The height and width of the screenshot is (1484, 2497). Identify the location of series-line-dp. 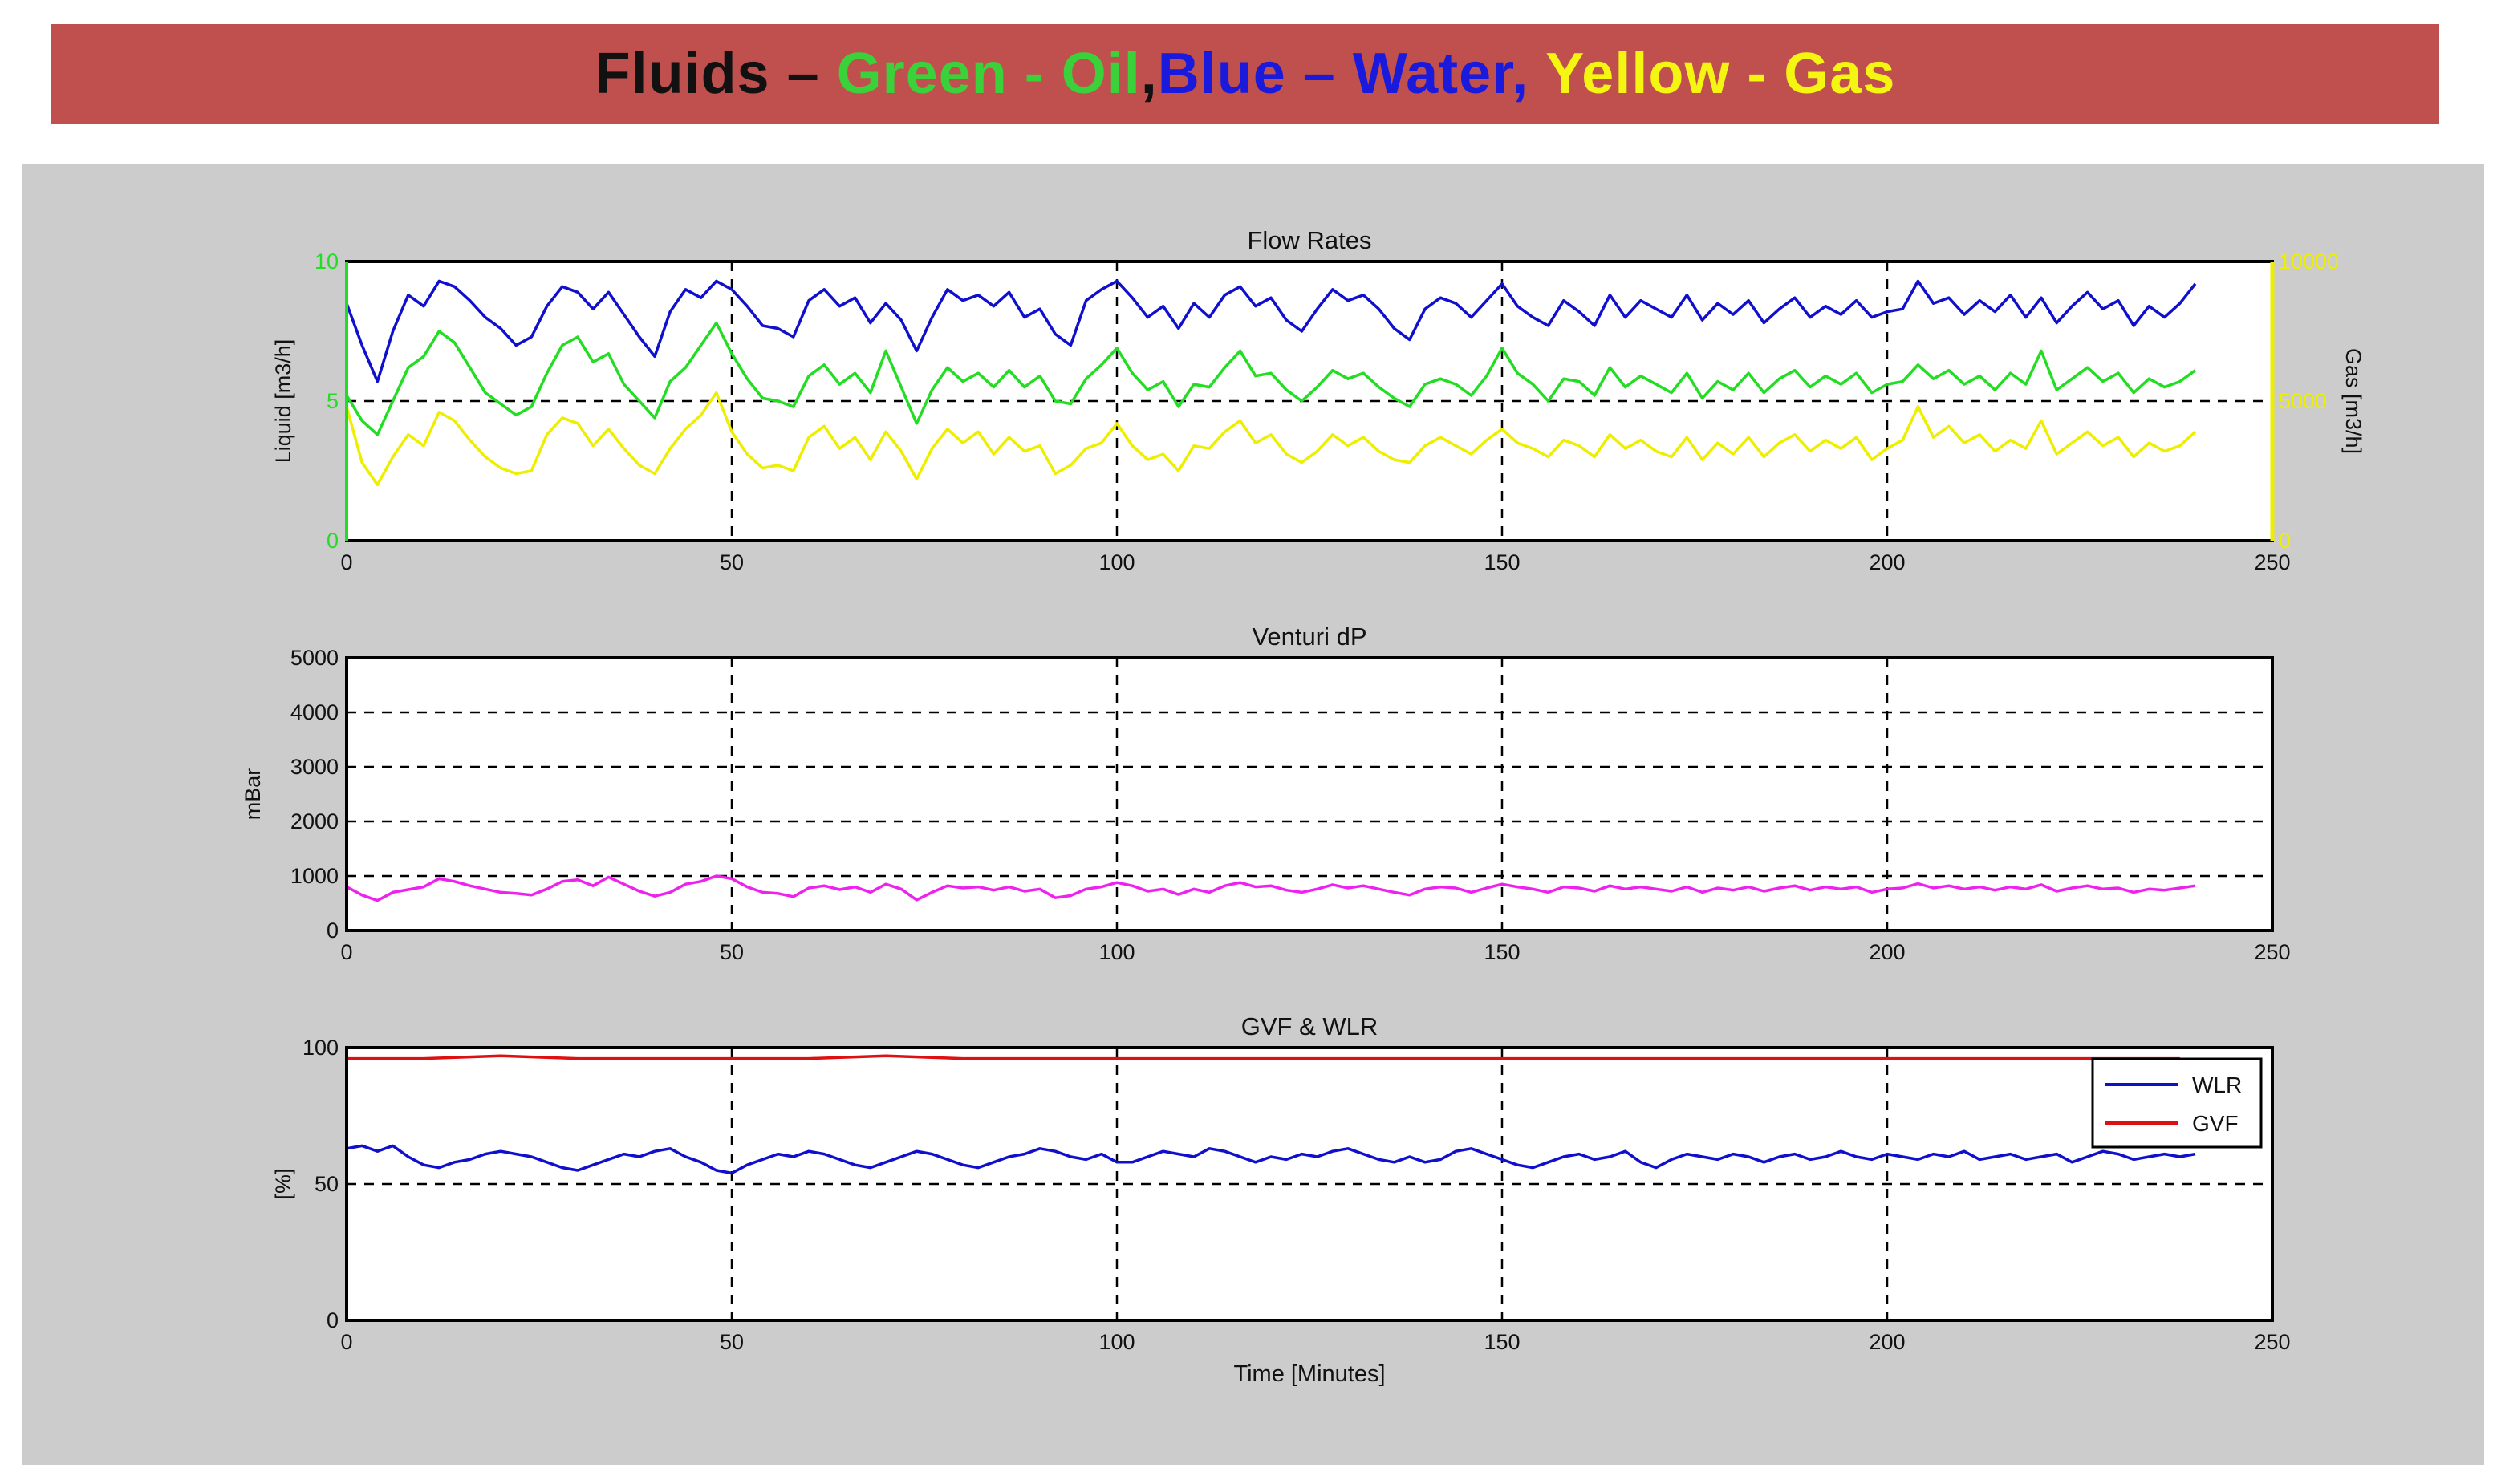
(1271, 888).